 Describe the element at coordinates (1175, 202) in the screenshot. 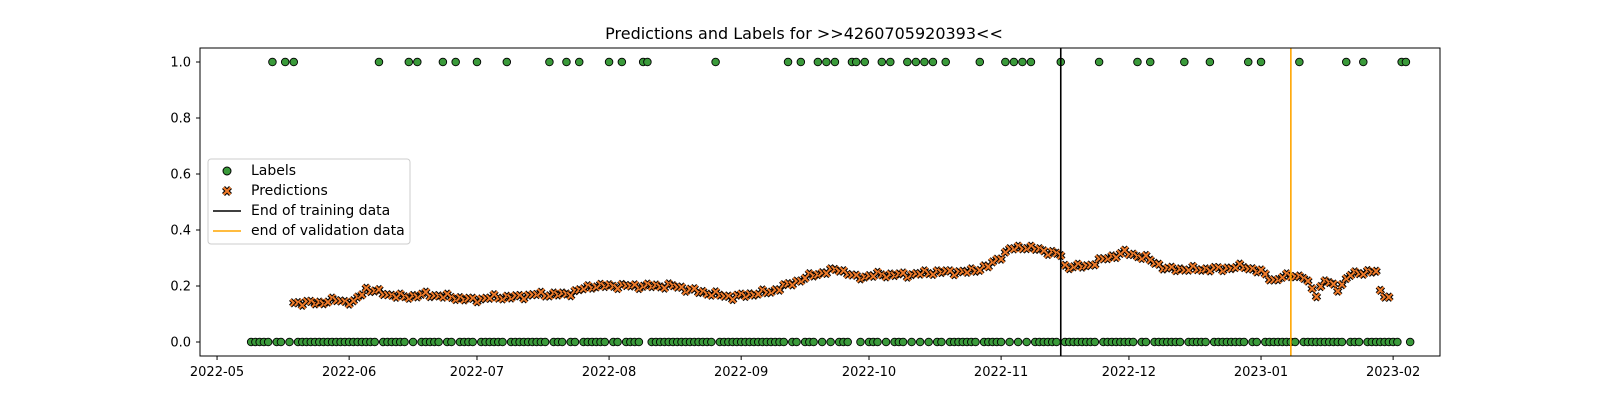

I see `vertical-lines` at that location.